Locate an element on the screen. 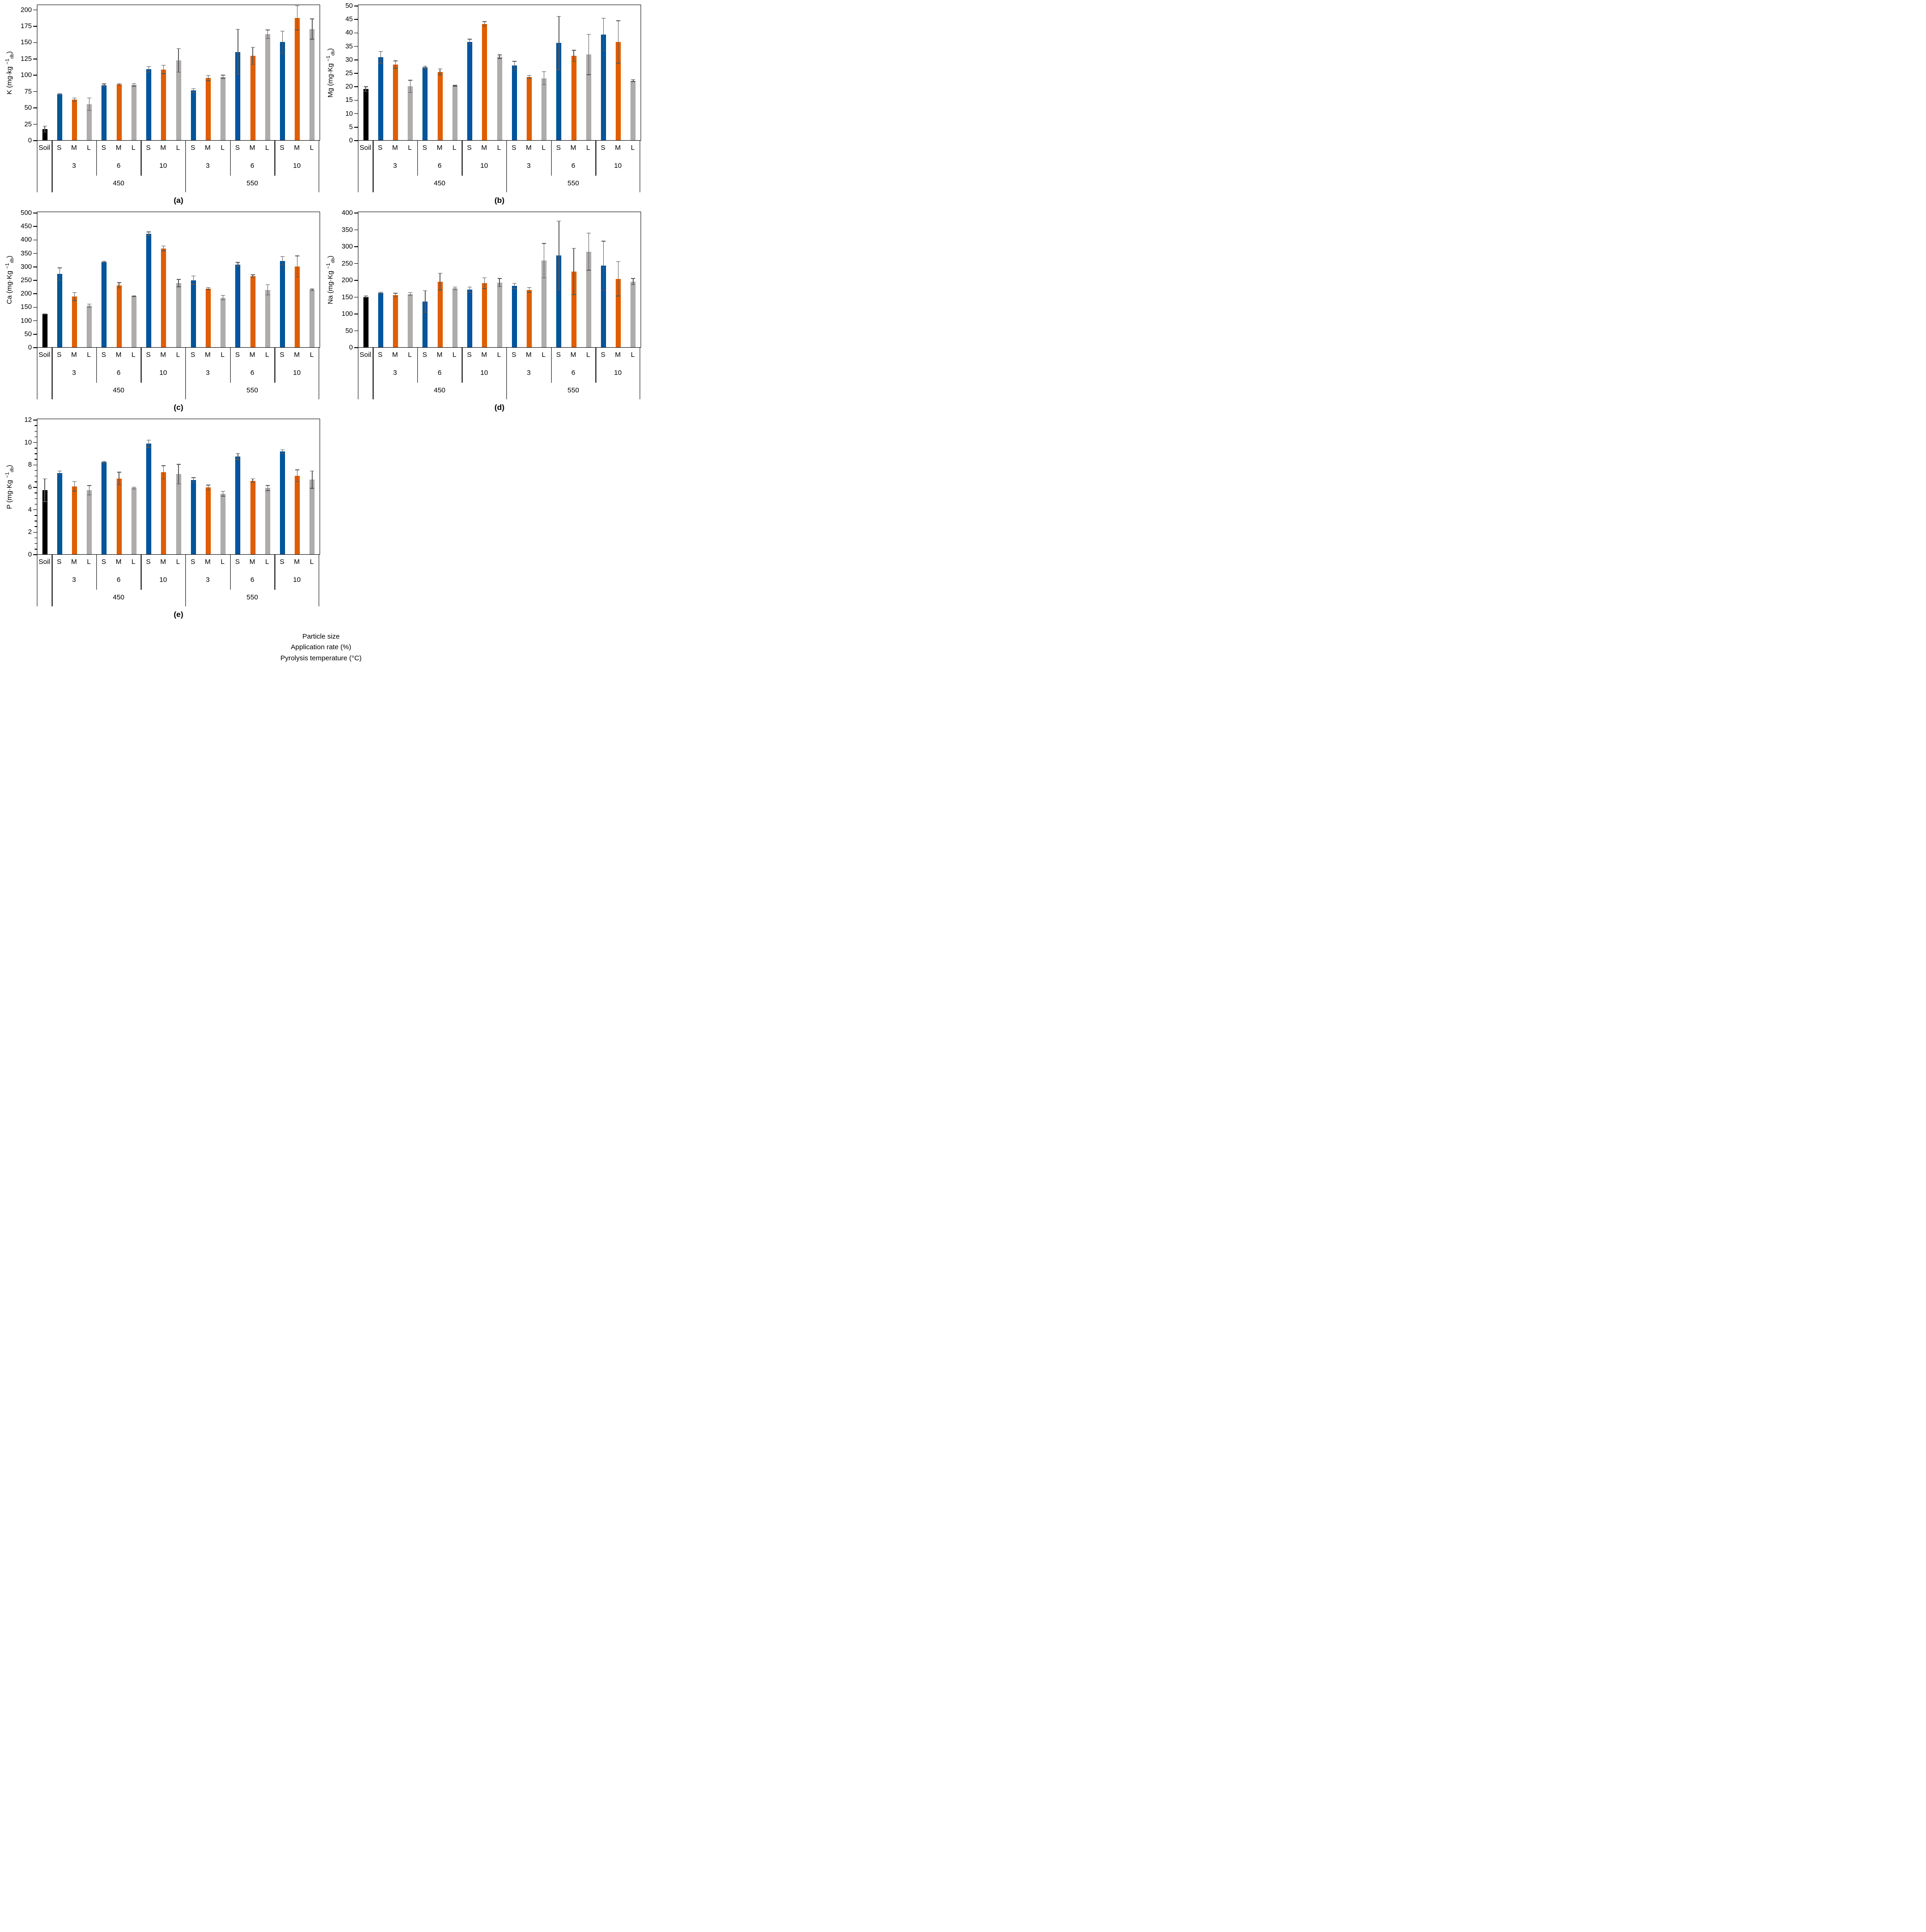 The width and height of the screenshot is (1926, 1932). bar-550-3-L is located at coordinates (223, 109).